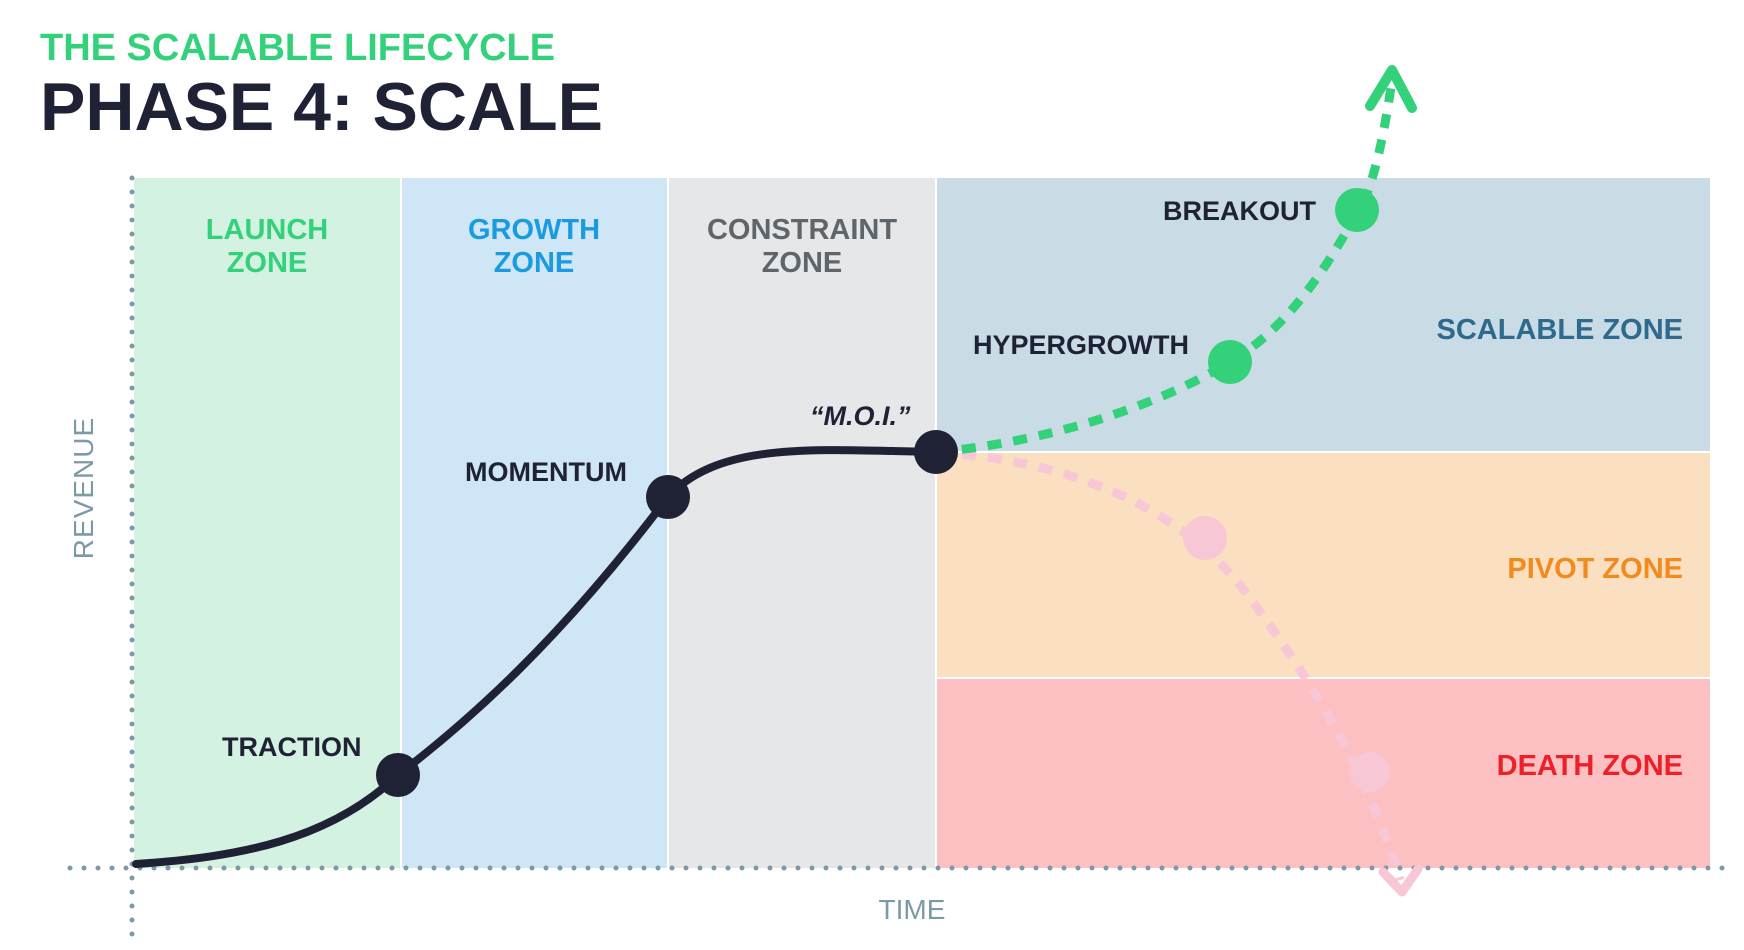 This screenshot has height=950, width=1744. Describe the element at coordinates (1400, 880) in the screenshot. I see `decline-arrowhead` at that location.